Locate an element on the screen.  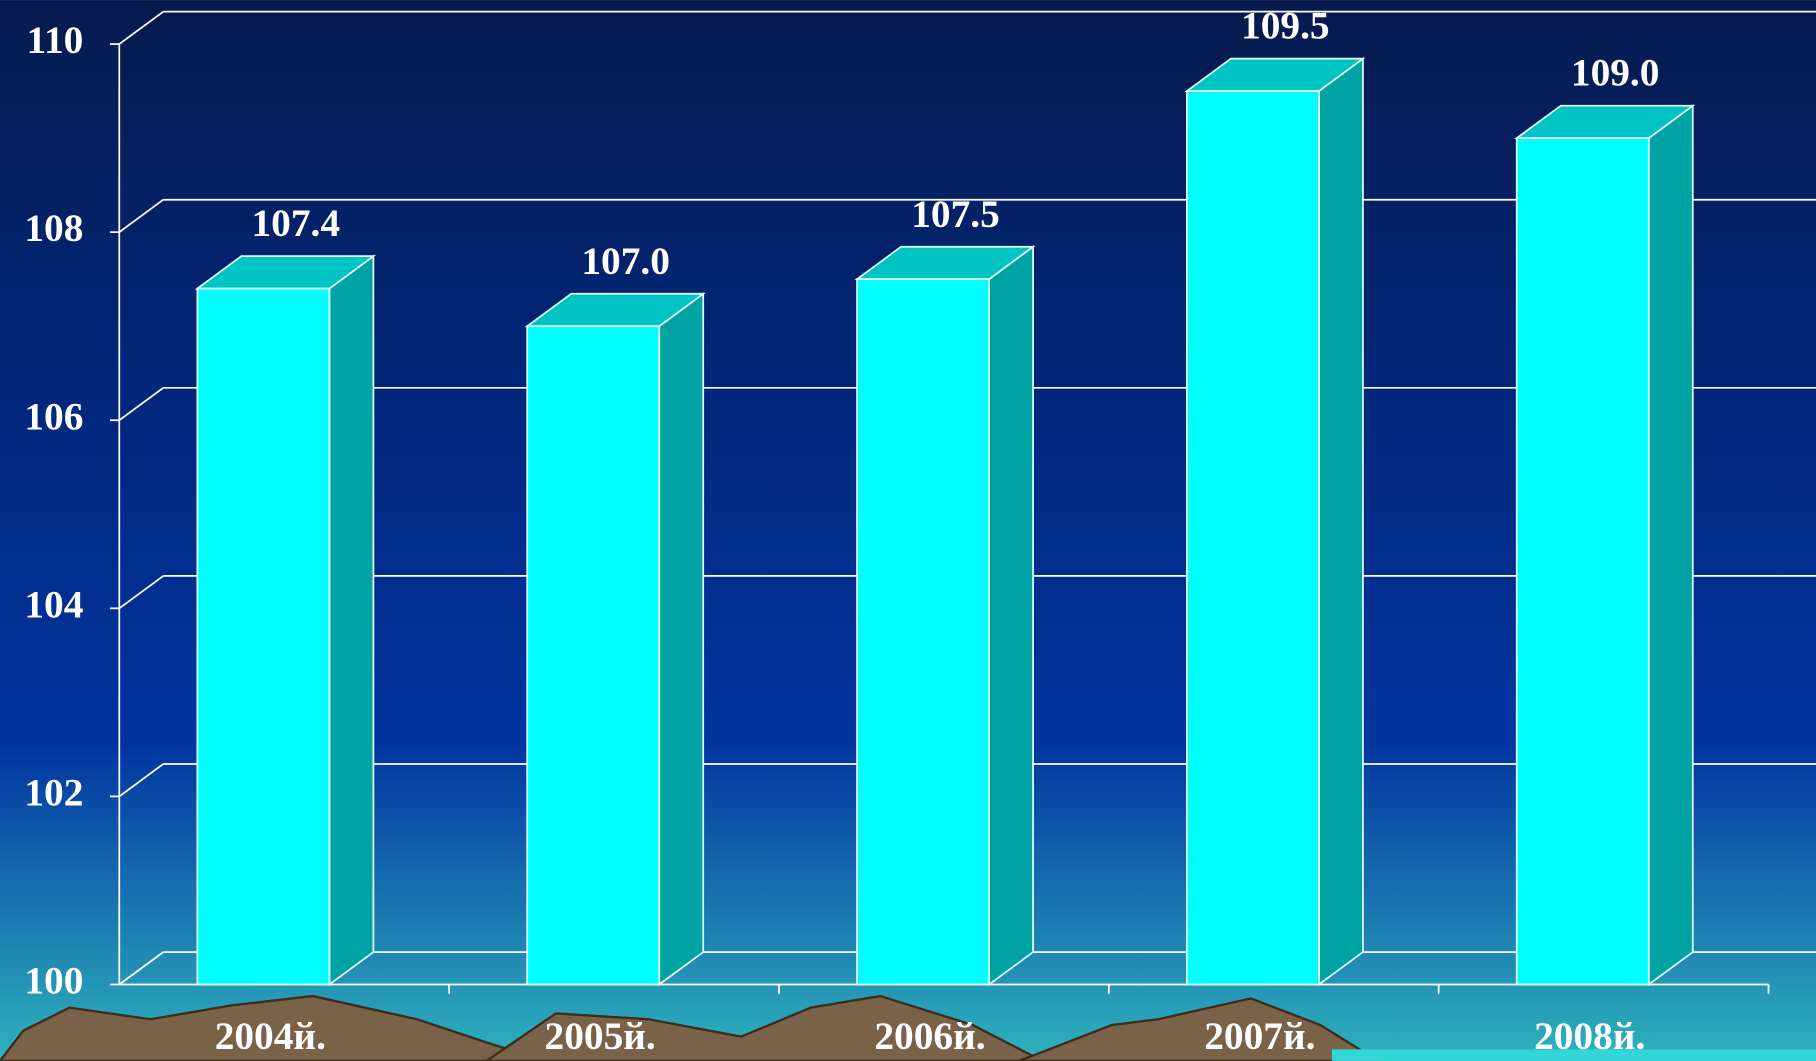
x-tick-label: 2007й. is located at coordinates (1259, 1036).